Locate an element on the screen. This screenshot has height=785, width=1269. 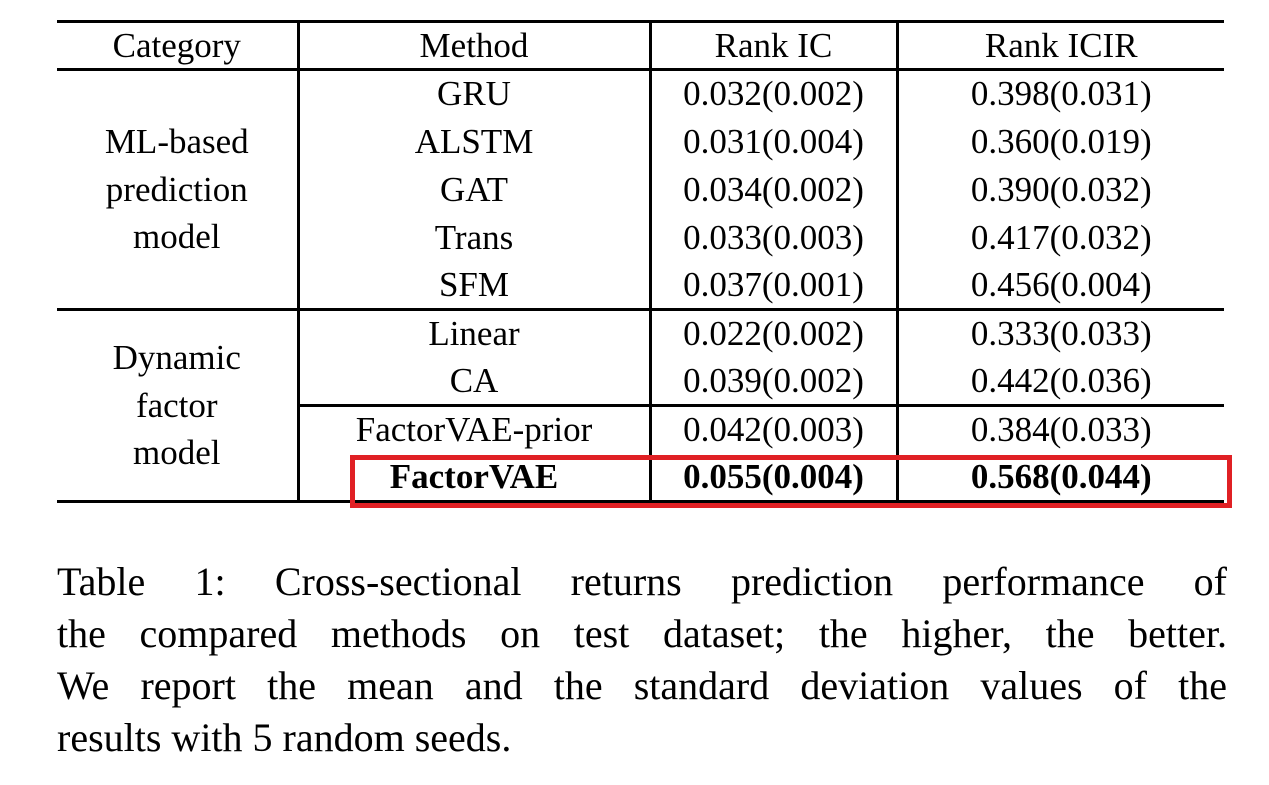
rank-ic-cell: 0.055(0.004) is located at coordinates (774, 477).